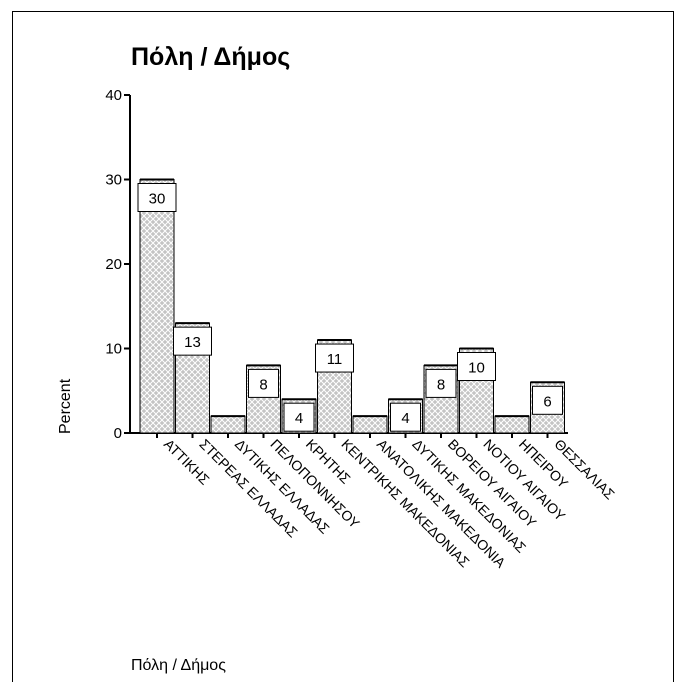  What do you see at coordinates (113, 180) in the screenshot?
I see `y-tick-label: 30` at bounding box center [113, 180].